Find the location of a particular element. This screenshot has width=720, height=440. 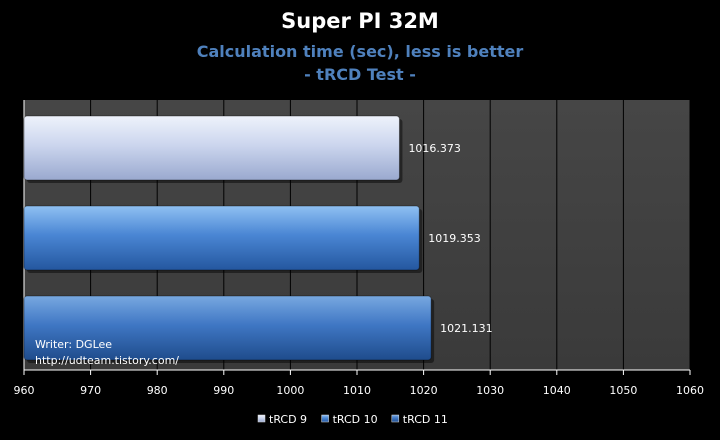

url-text: http://udteam.tistory.com/ is located at coordinates (107, 360).